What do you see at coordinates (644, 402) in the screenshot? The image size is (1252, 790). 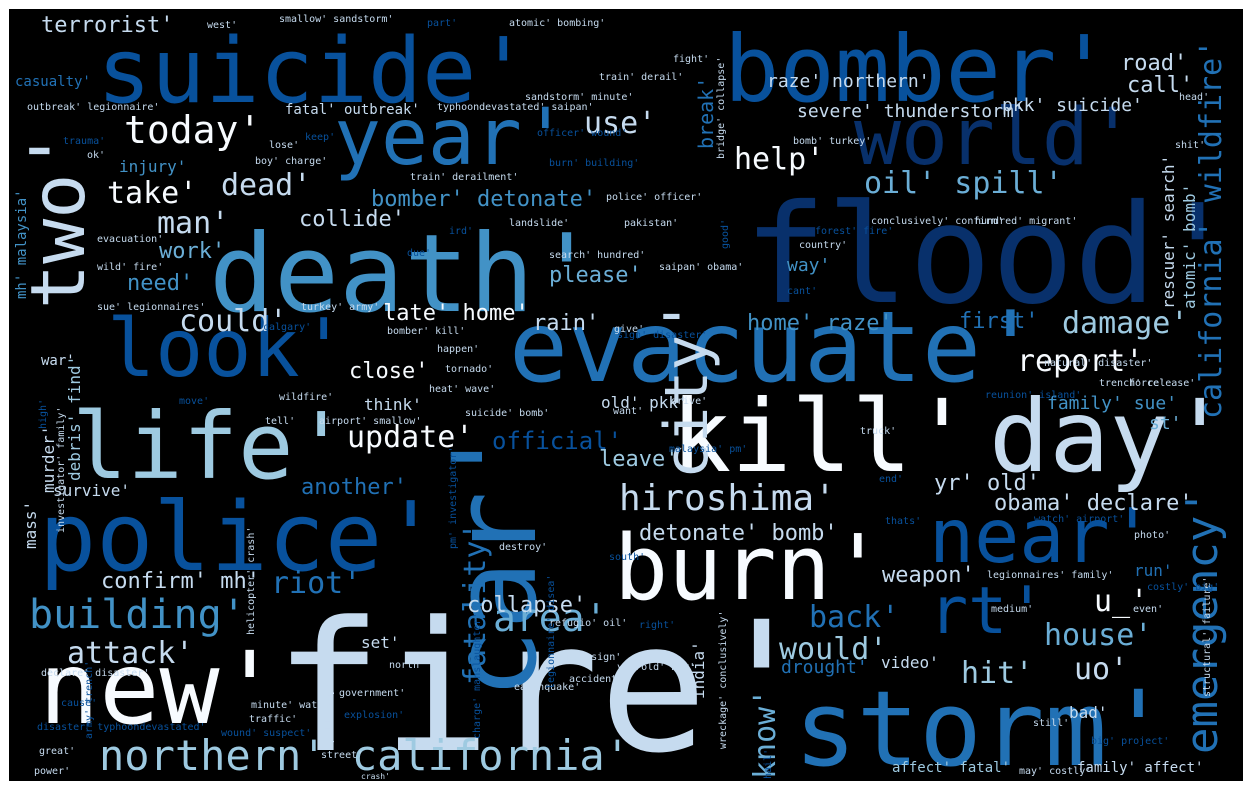 I see `cloud-word: old' pkk'` at bounding box center [644, 402].